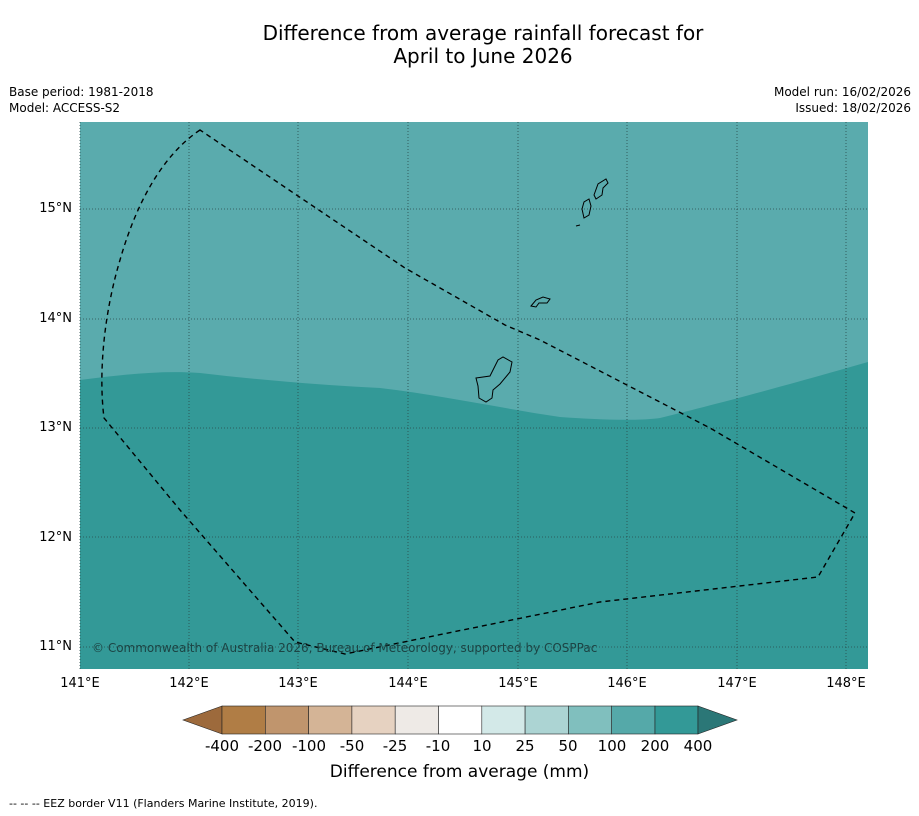 This screenshot has height=816, width=919. What do you see at coordinates (494, 379) in the screenshot?
I see `guam-island-outline` at bounding box center [494, 379].